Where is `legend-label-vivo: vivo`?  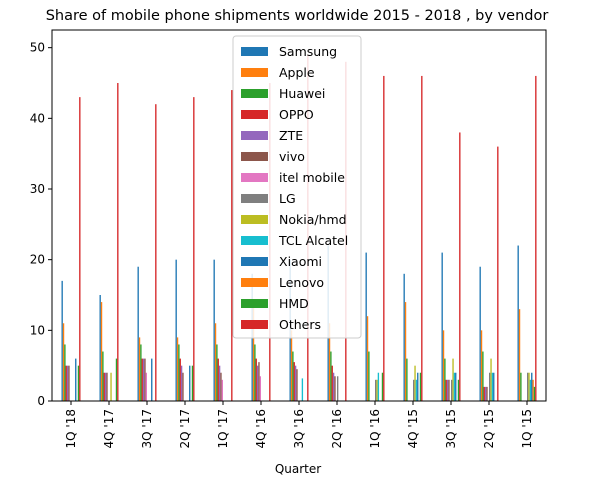
legend-label-vivo: vivo is located at coordinates (292, 156).